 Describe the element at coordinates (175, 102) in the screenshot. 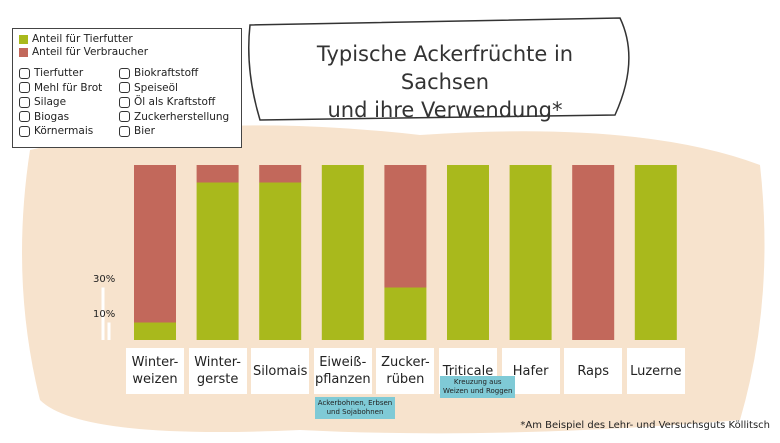

I see `legend-label: Öl als Kraftstoff` at that location.